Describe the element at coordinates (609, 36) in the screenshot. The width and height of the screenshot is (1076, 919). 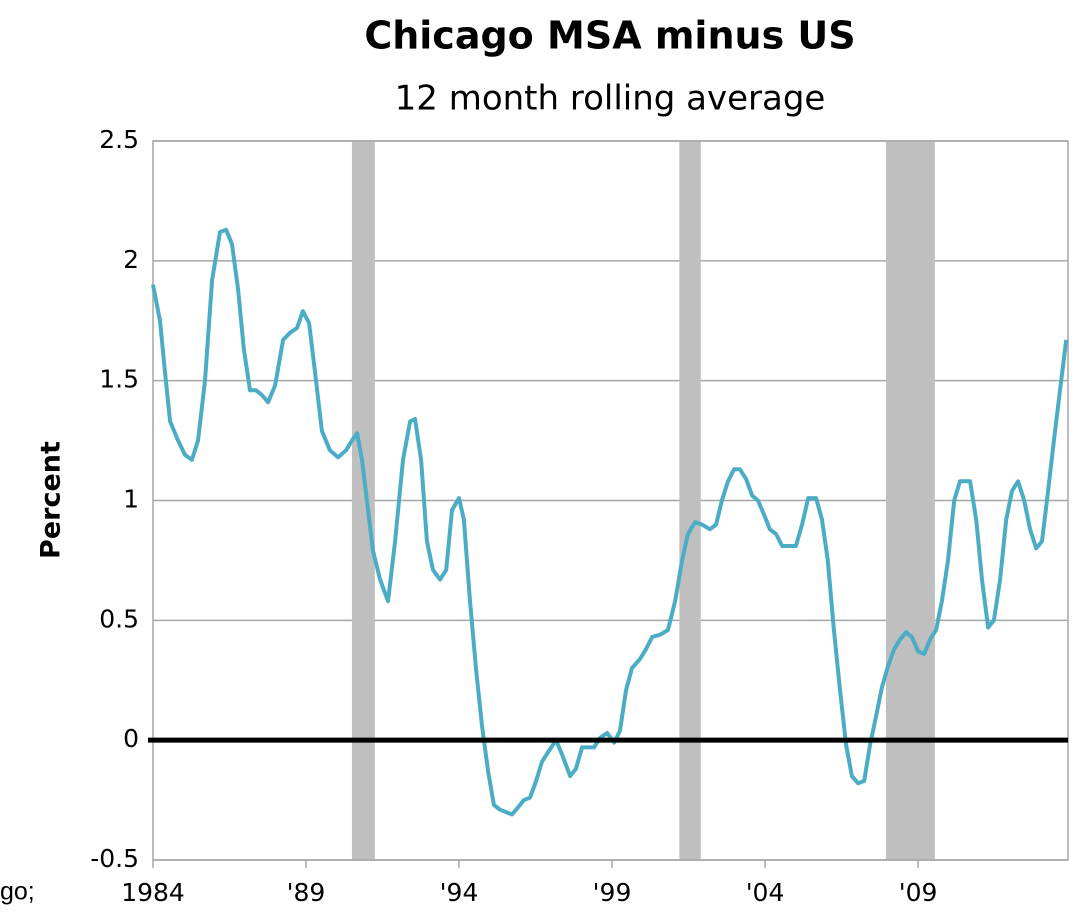
I see `chart-title: Chicago MSA minus US` at that location.